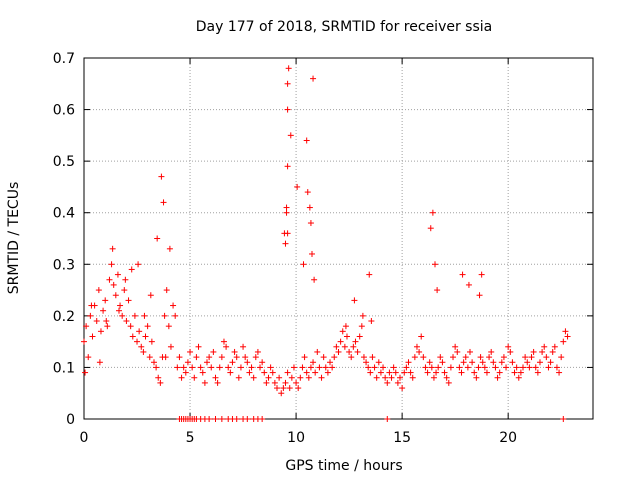 This screenshot has height=480, width=640. I want to click on x-tick-label: 5, so click(190, 438).